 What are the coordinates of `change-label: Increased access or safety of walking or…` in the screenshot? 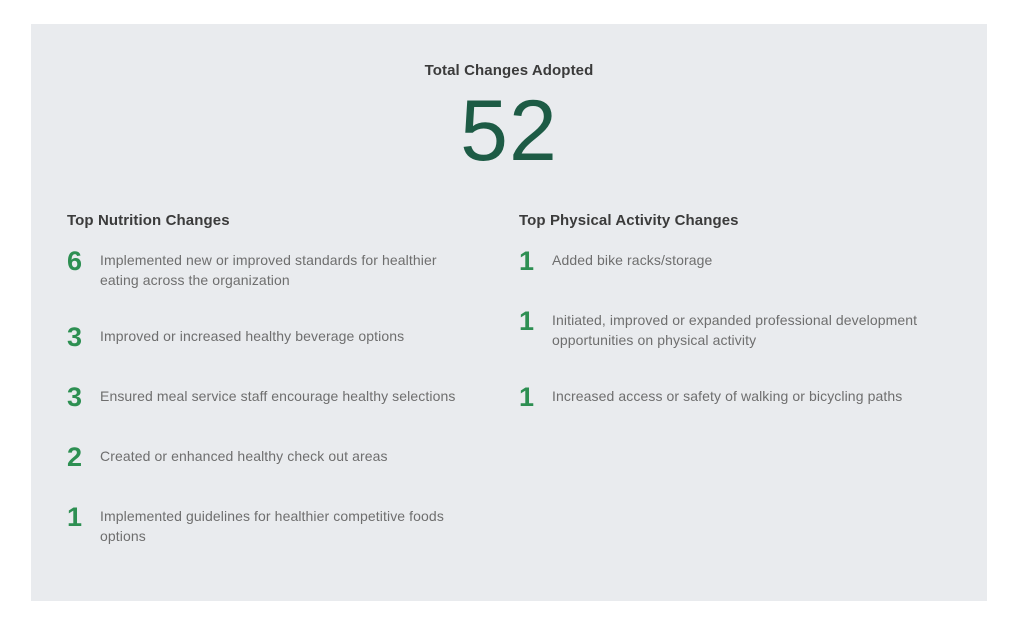 It's located at (727, 396).